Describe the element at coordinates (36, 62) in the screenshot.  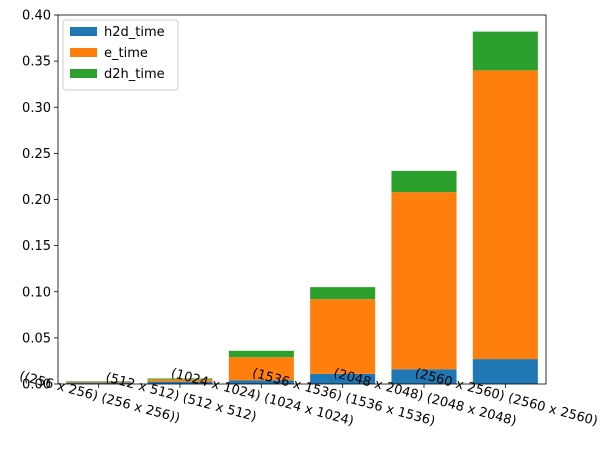
I see `y-tick-label: 0.35` at that location.